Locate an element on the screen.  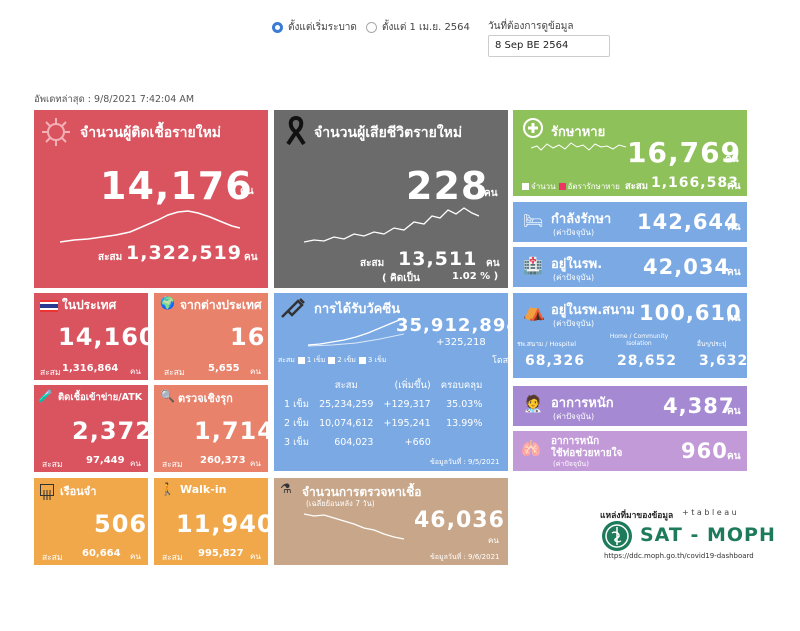
card-title: อยู่ในรพ.สนาม is located at coordinates (593, 310).